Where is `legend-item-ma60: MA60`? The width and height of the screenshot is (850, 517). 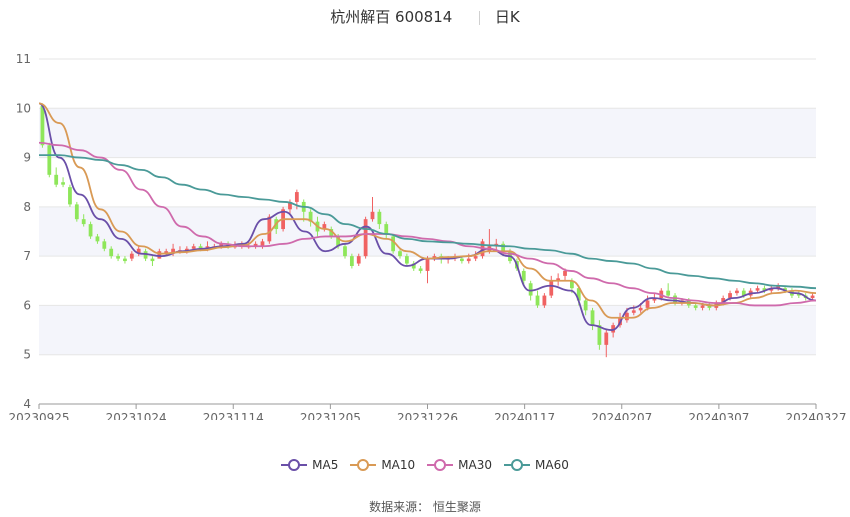 legend-item-ma60: MA60 is located at coordinates (536, 465).